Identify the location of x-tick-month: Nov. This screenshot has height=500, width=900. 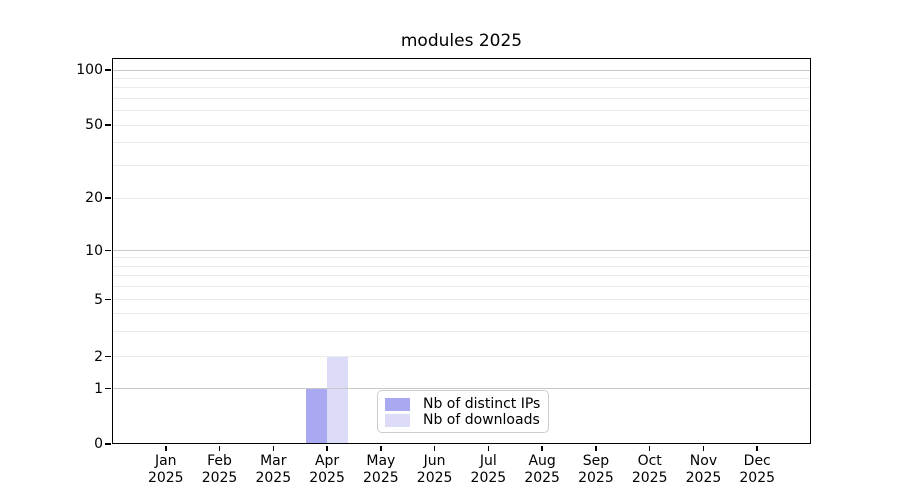
(703, 461).